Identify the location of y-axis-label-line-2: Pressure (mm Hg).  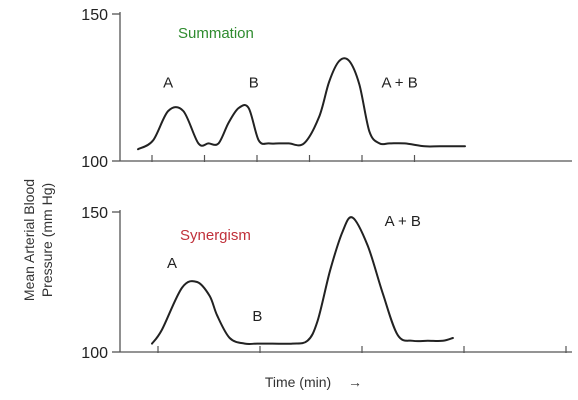
(47, 240).